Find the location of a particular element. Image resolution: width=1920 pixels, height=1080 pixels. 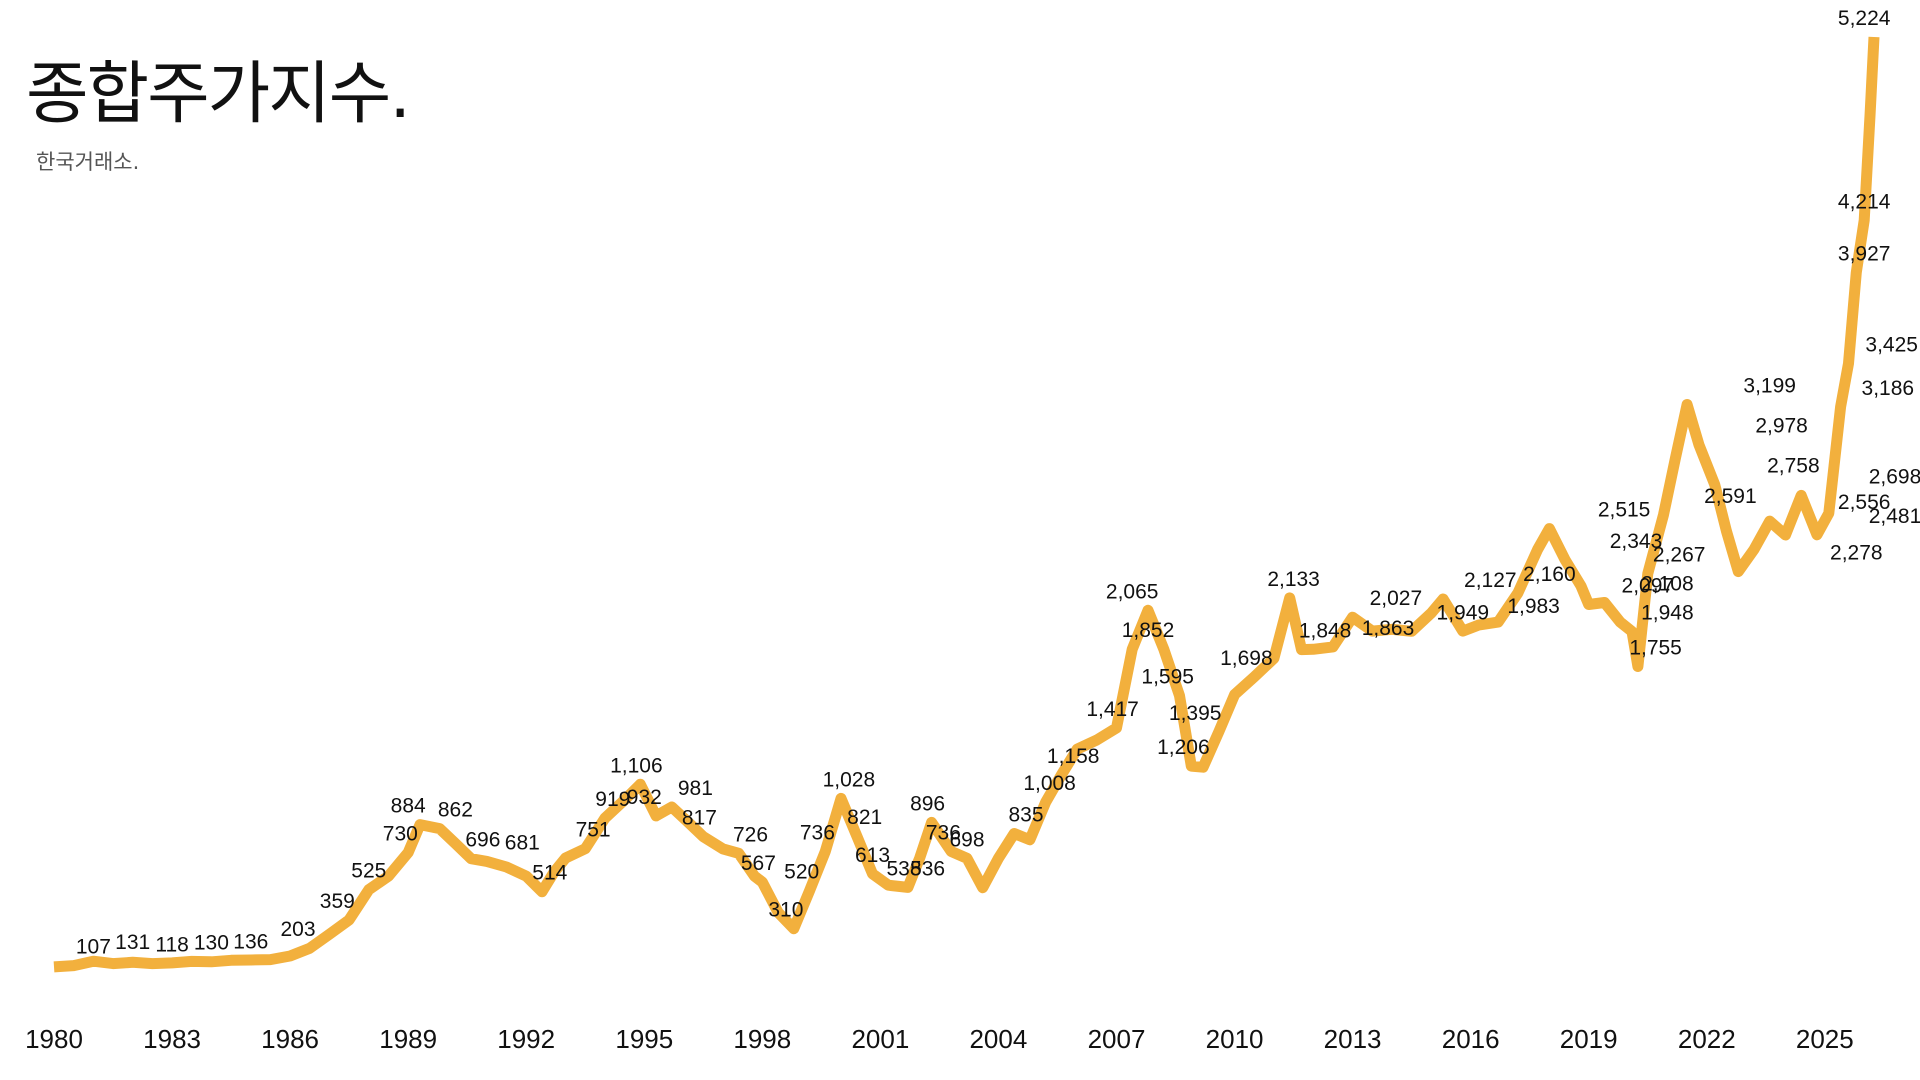

page-subtitle: 한국거래소. is located at coordinates (88, 162).